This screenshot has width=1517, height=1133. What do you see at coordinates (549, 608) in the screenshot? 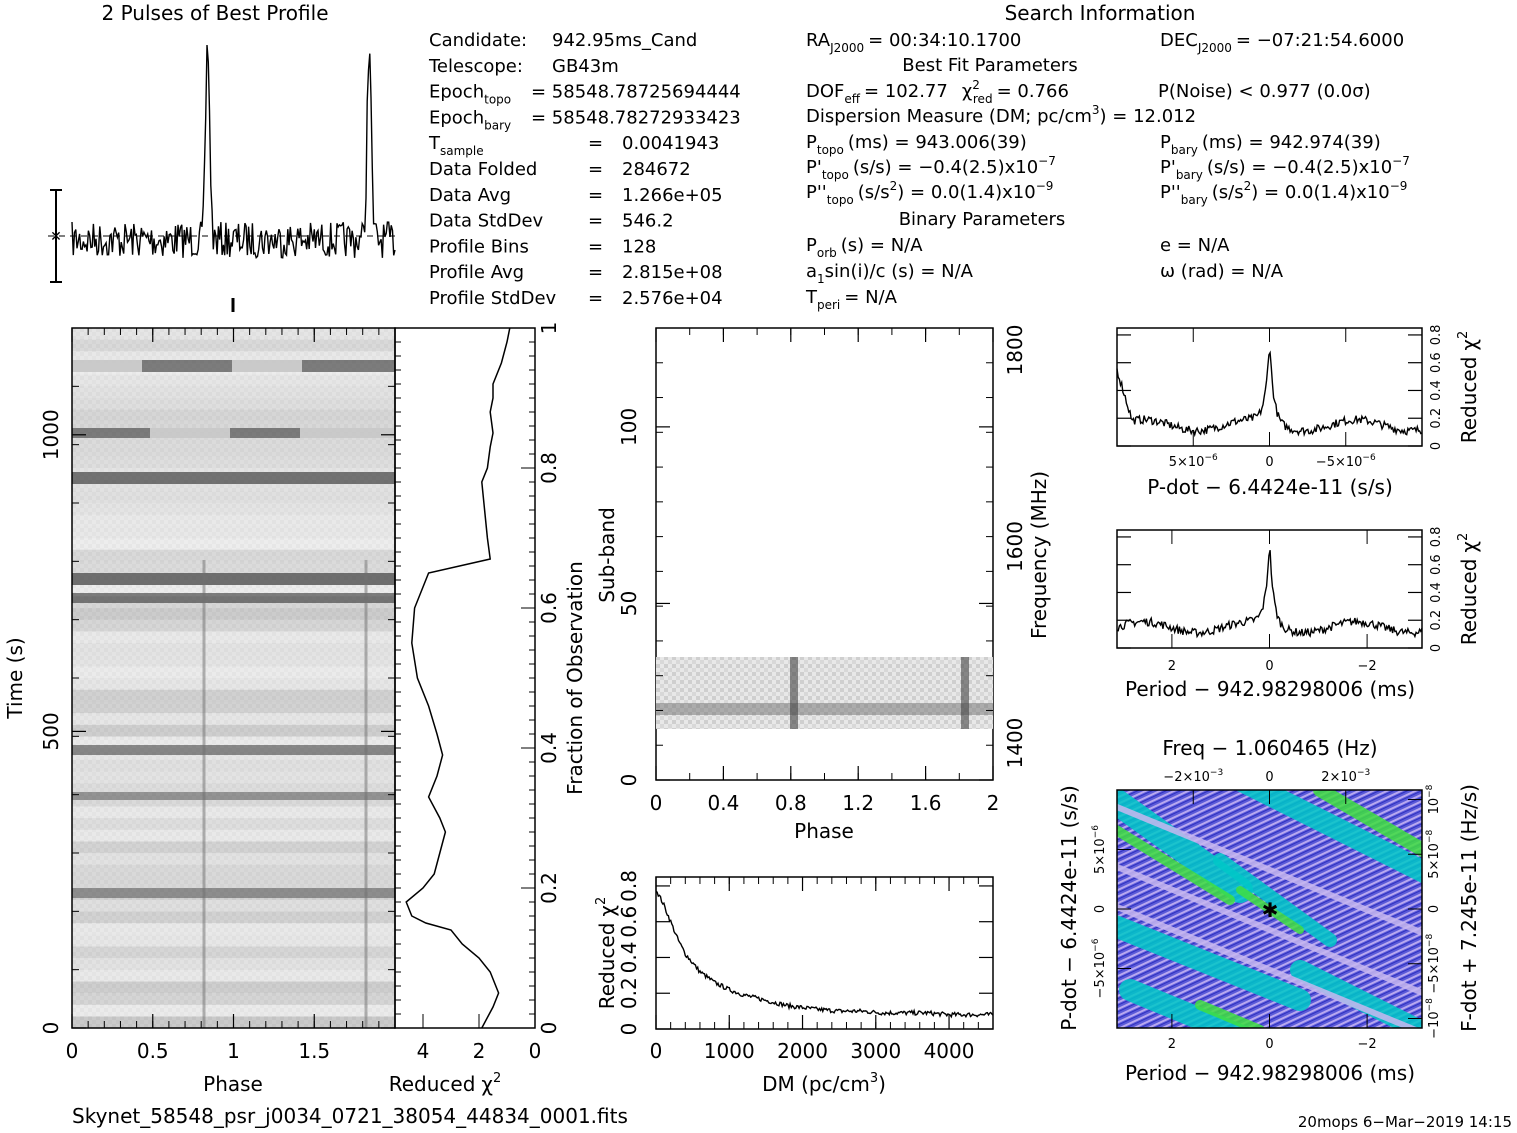
I see `y-tick-label: 0.6` at bounding box center [549, 608].